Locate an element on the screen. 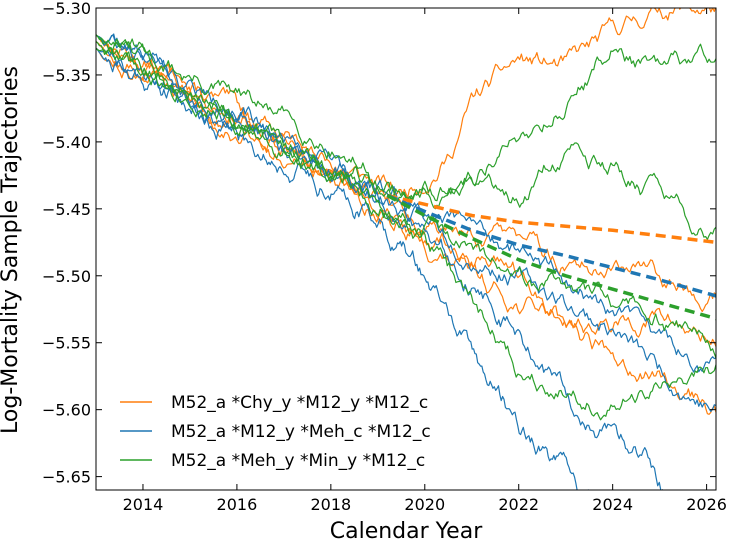  y-tick-label: −5.30 is located at coordinates (66, 9).